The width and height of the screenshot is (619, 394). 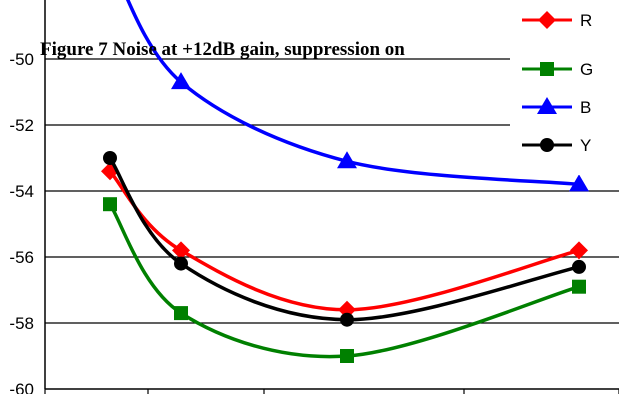 I want to click on y-tick-label: -48, so click(x=21, y=1).